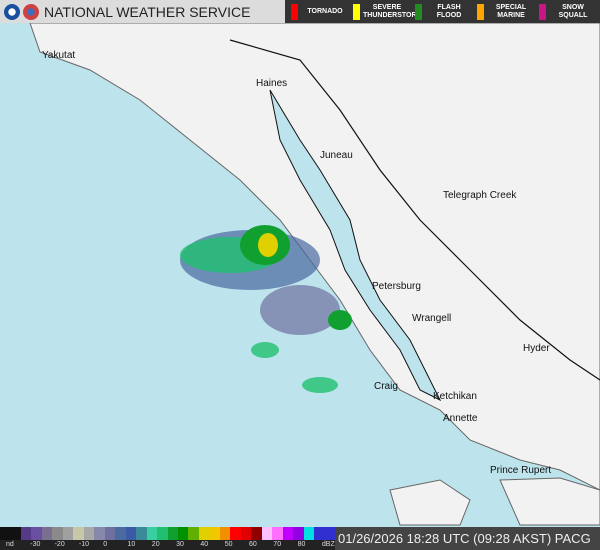  I want to click on city-label: Haines, so click(272, 83).